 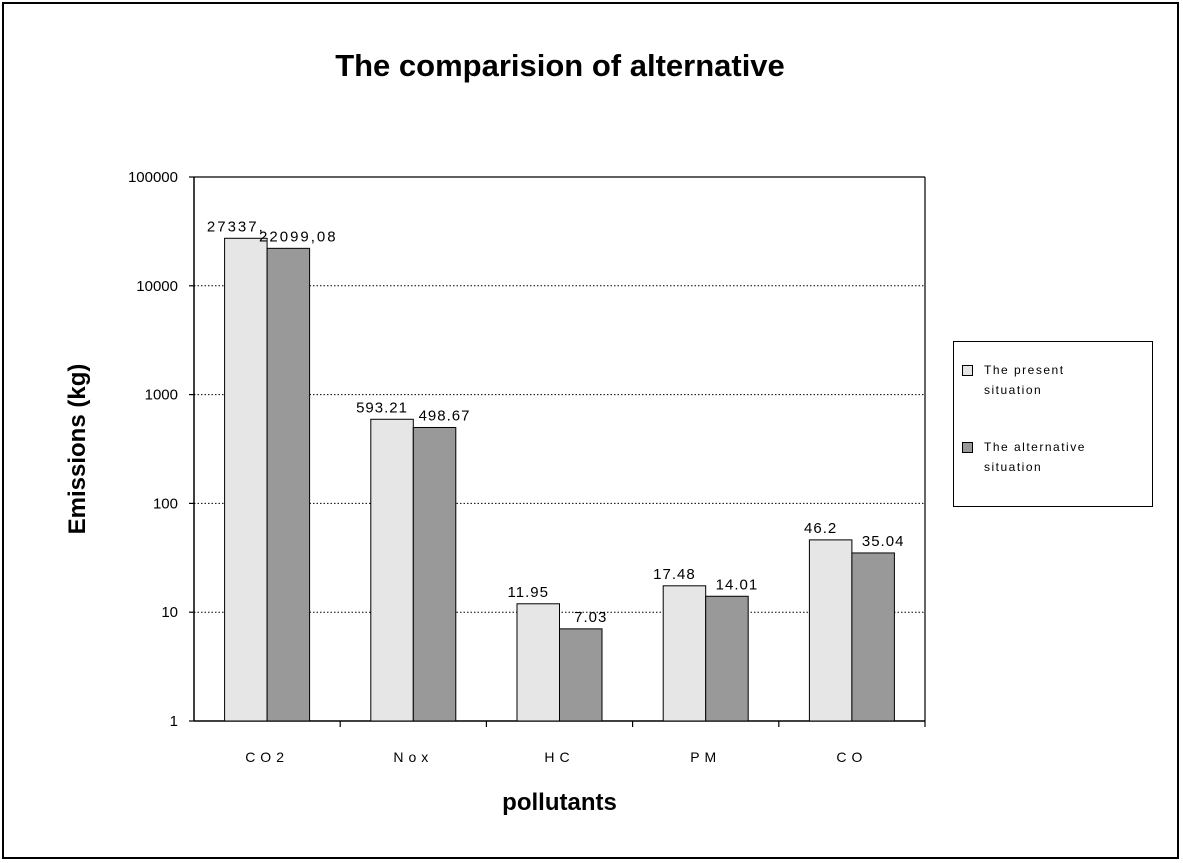 I want to click on data-label: 22099,08, so click(x=298, y=236).